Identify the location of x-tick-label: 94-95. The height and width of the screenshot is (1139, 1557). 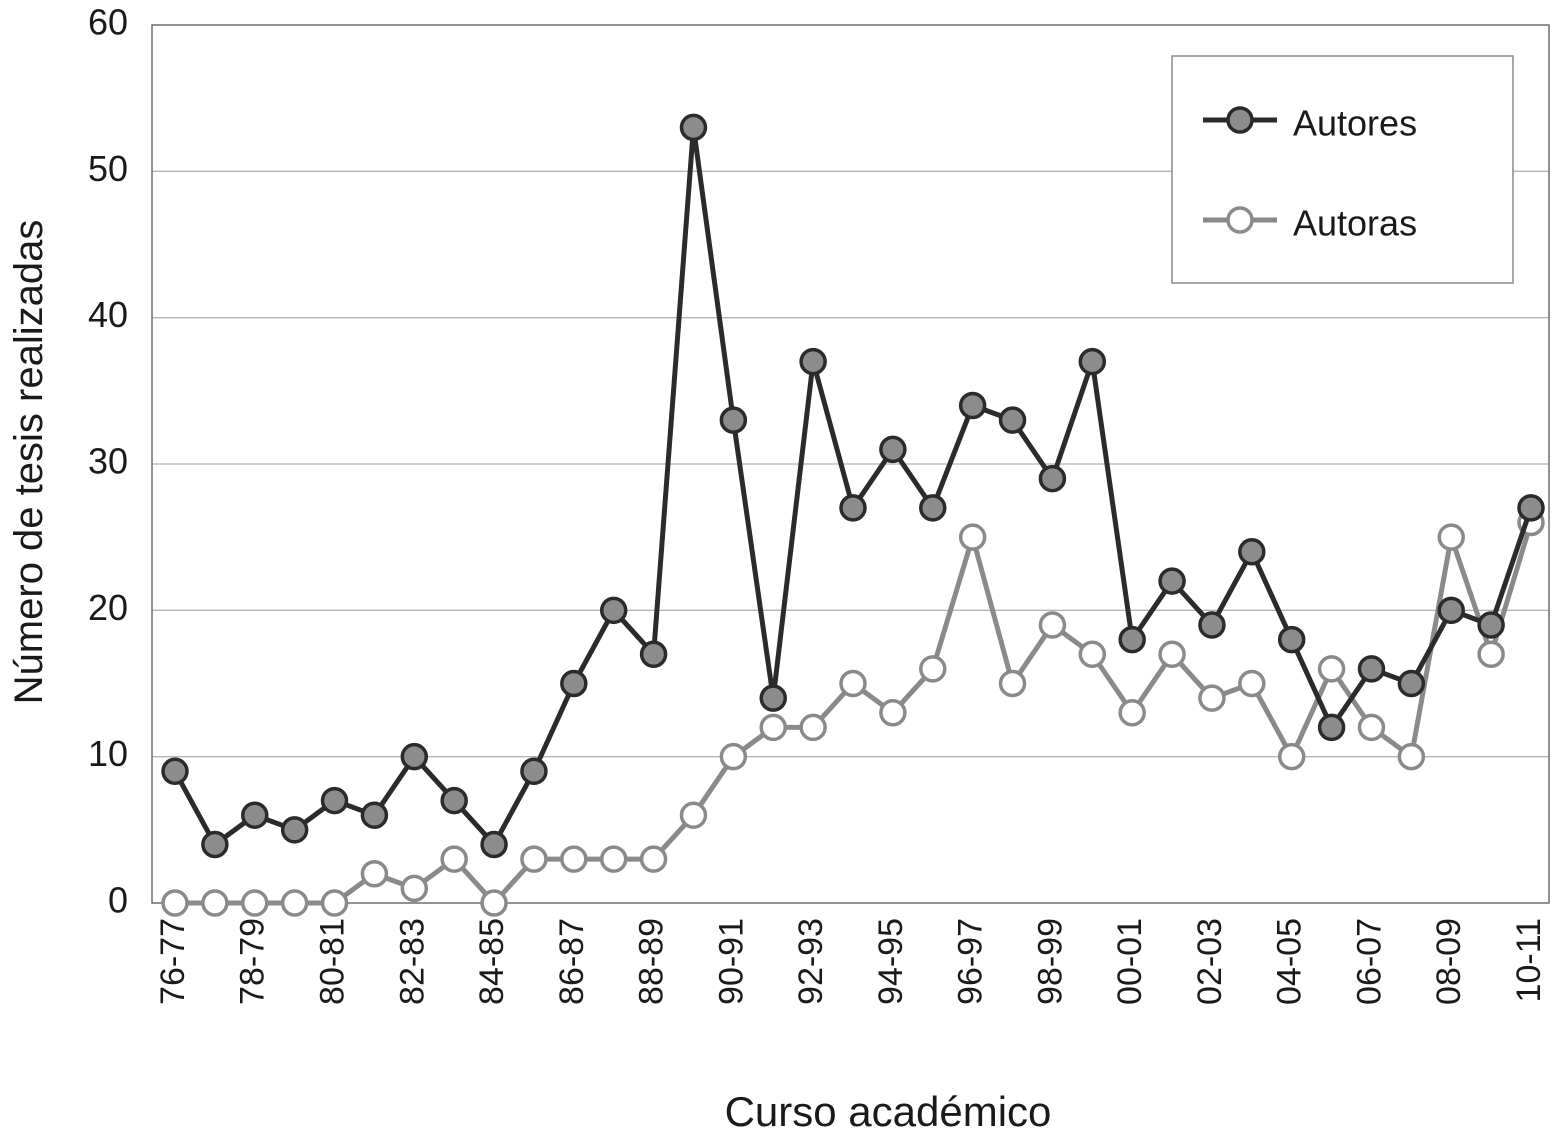
(891, 961).